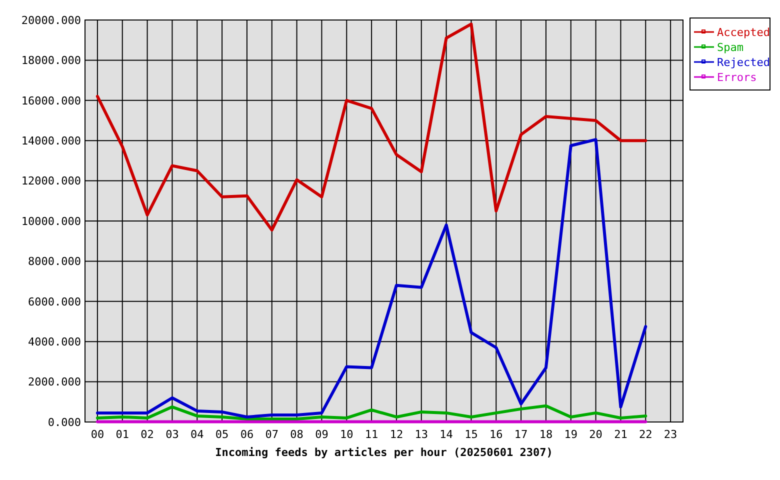 This screenshot has width=780, height=480. Describe the element at coordinates (197, 434) in the screenshot. I see `x-tick-label: 04` at that location.